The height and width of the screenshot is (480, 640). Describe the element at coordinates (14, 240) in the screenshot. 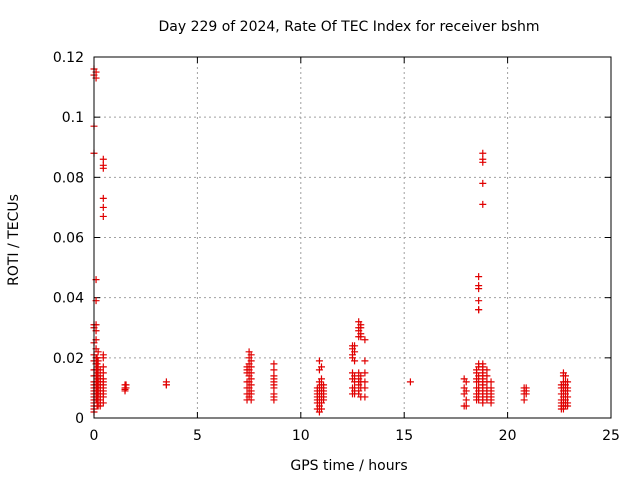

I see `y-axis-label: ROTI / TECUs` at that location.